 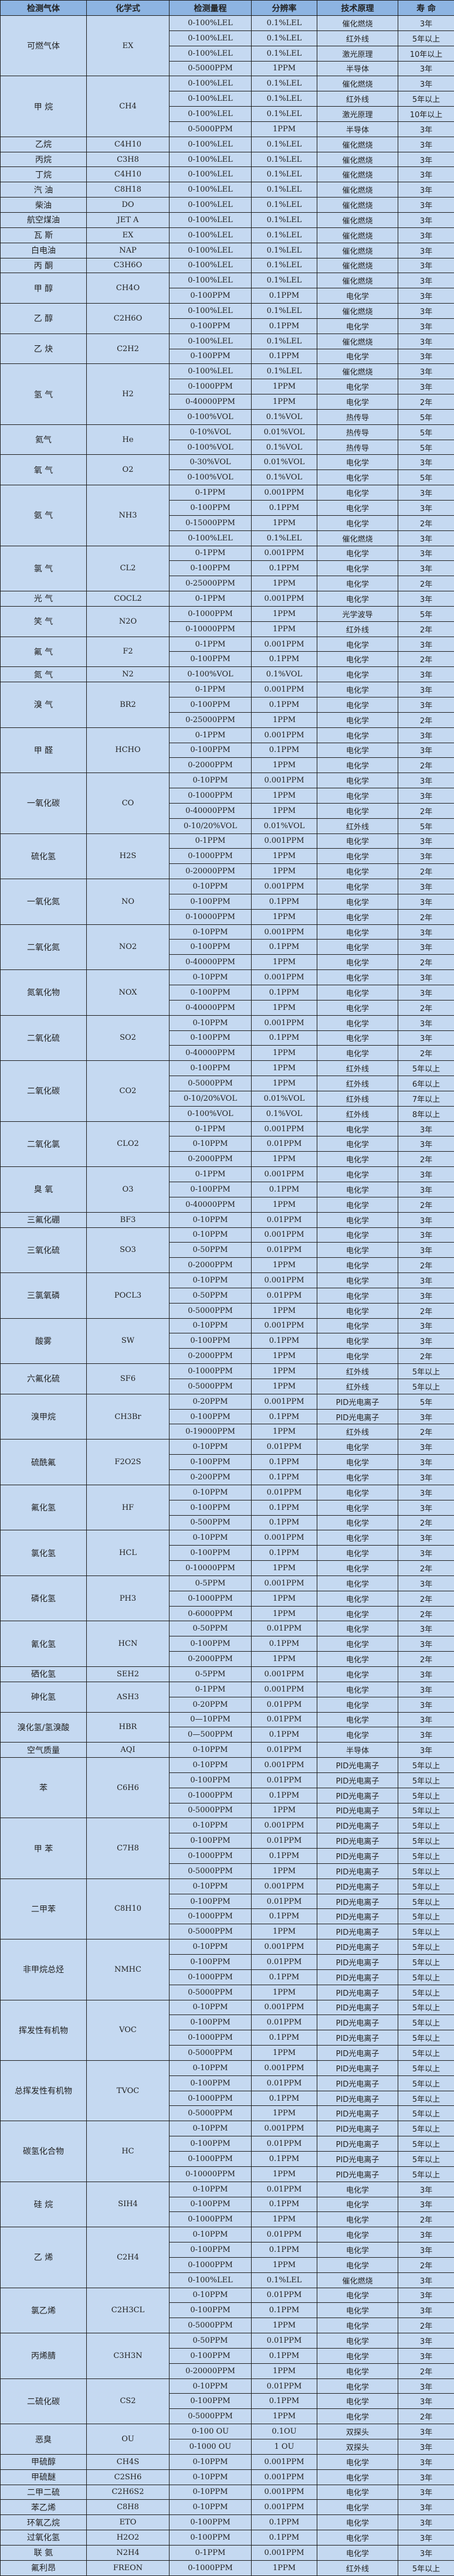 What do you see at coordinates (426, 53) in the screenshot?
I see `lifespan-cell: 10年以上` at bounding box center [426, 53].